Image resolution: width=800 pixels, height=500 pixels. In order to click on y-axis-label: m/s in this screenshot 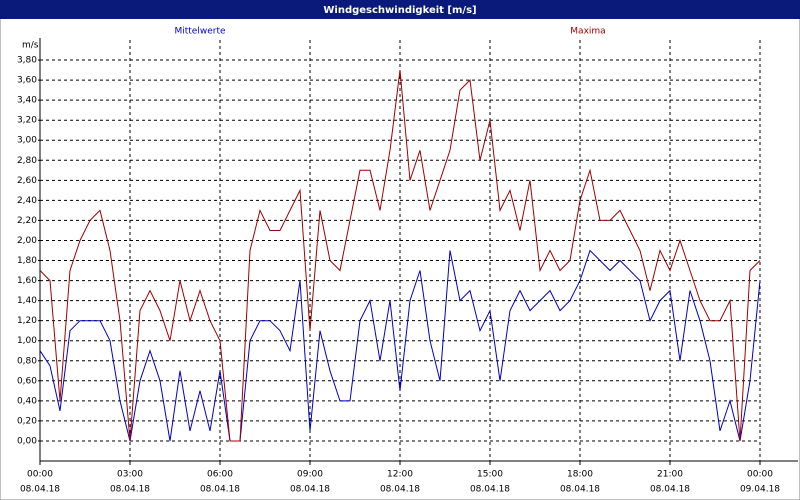, I will do `click(30, 46)`.